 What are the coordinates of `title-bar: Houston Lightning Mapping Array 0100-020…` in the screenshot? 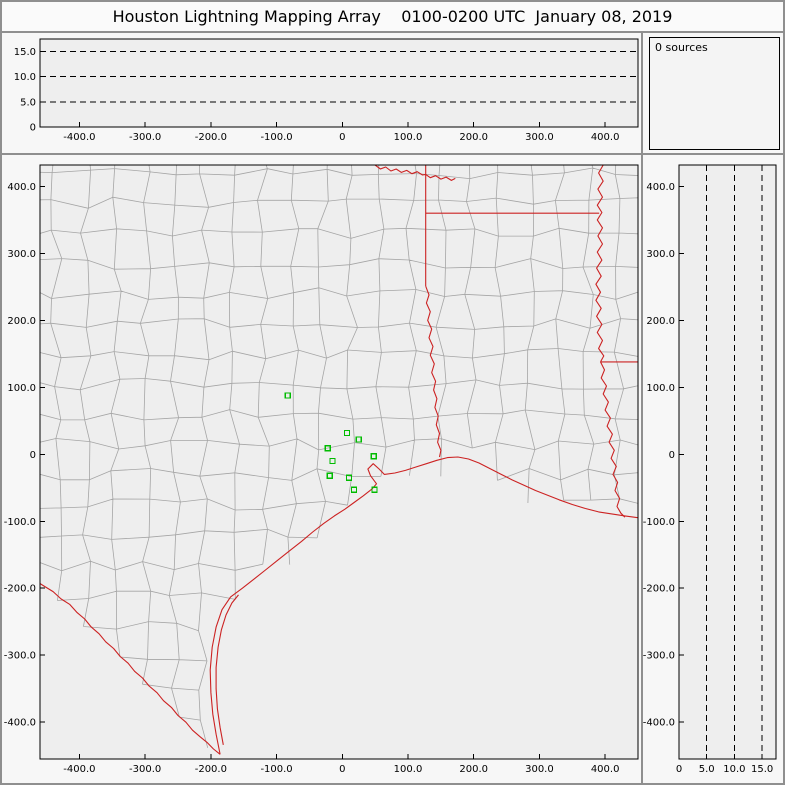 It's located at (392, 17).